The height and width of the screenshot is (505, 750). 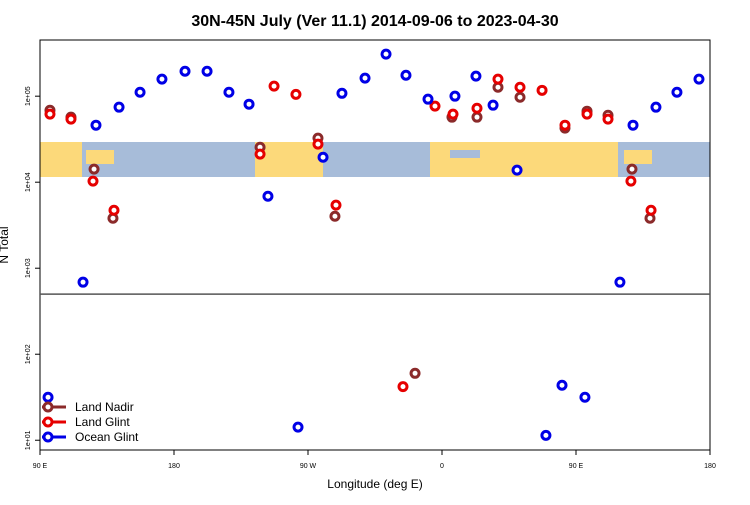 What do you see at coordinates (28, 268) in the screenshot?
I see `y-tick-label: 1e+03` at bounding box center [28, 268].